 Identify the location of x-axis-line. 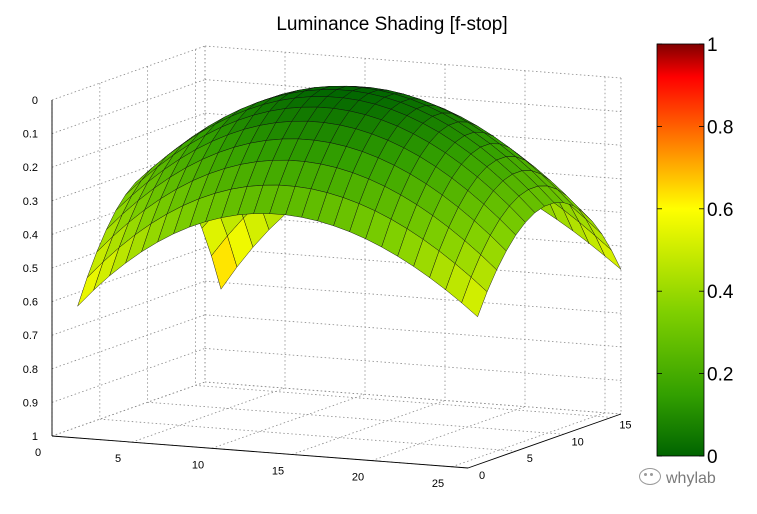
(260, 452).